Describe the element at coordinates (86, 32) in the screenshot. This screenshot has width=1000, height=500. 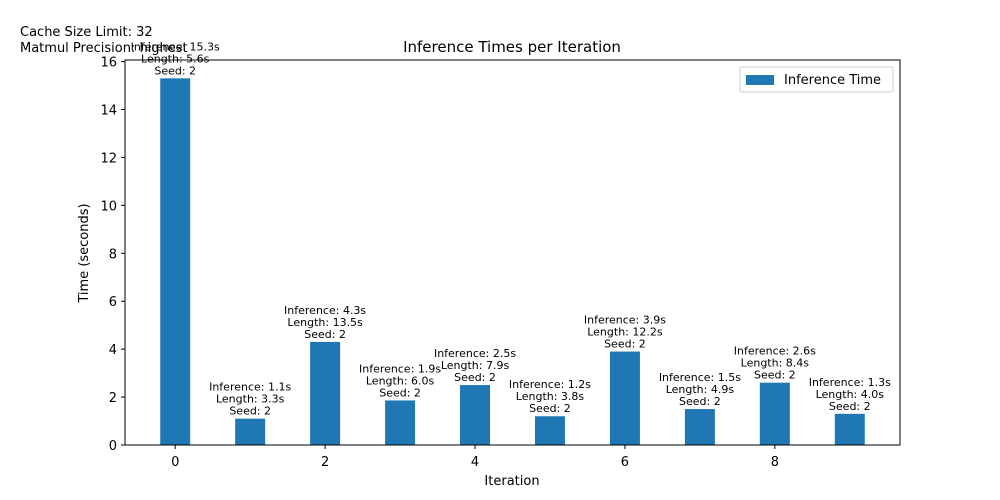
I see `annotation: Cache Size Limit: 32` at that location.